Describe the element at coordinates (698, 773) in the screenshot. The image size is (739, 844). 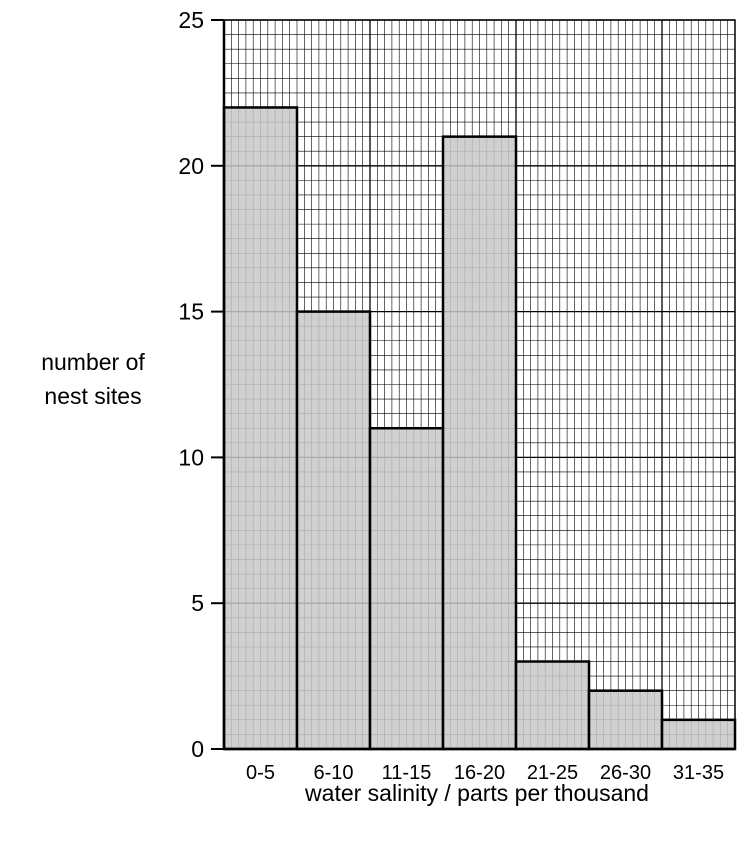
I see `x-category-label: 31-35` at that location.